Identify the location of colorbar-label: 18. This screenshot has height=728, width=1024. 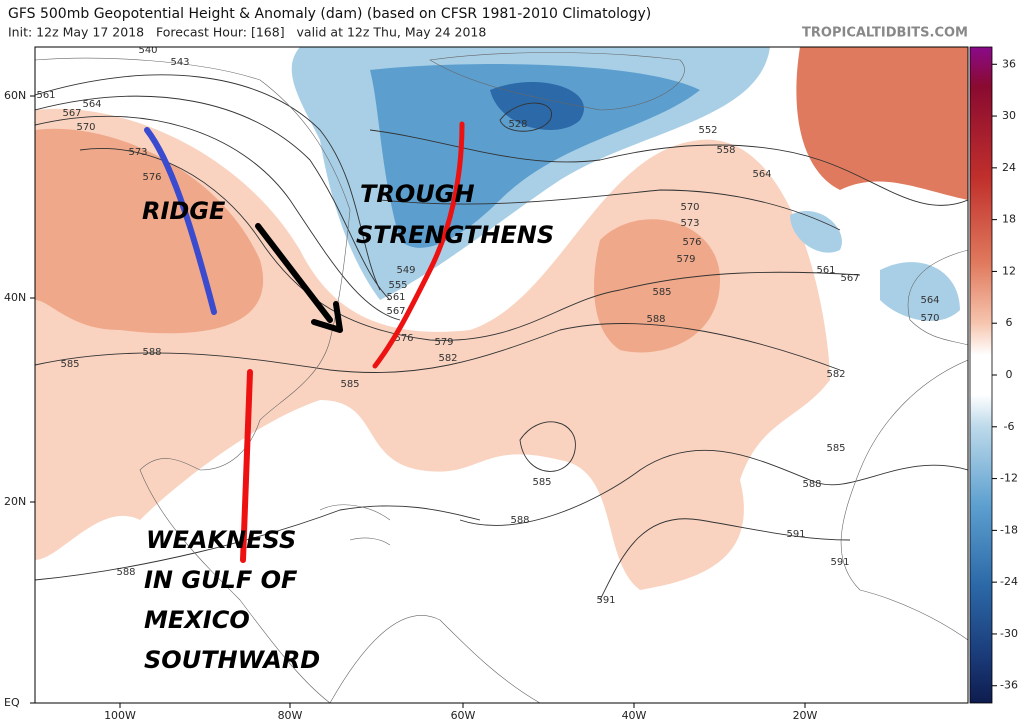
(1009, 219).